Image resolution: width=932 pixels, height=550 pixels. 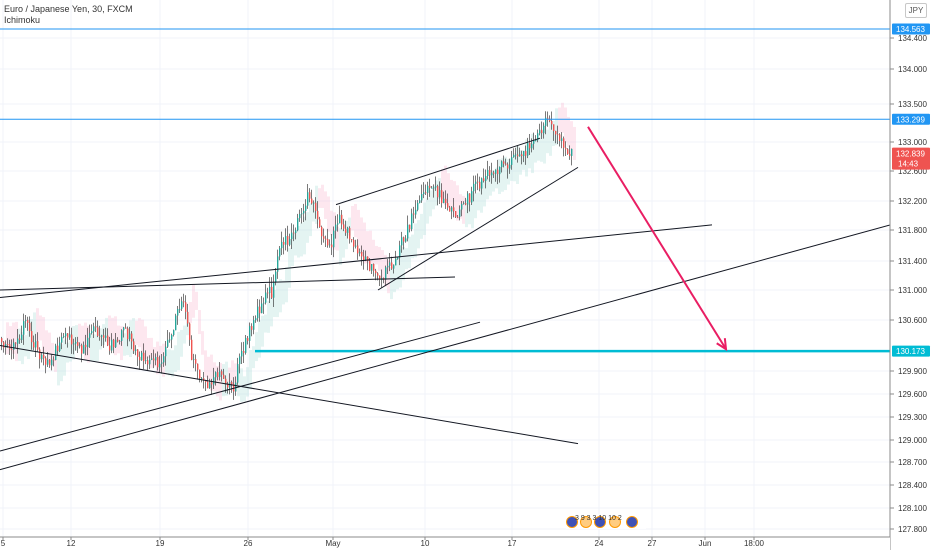 I want to click on currency-button: JPY, so click(x=916, y=10).